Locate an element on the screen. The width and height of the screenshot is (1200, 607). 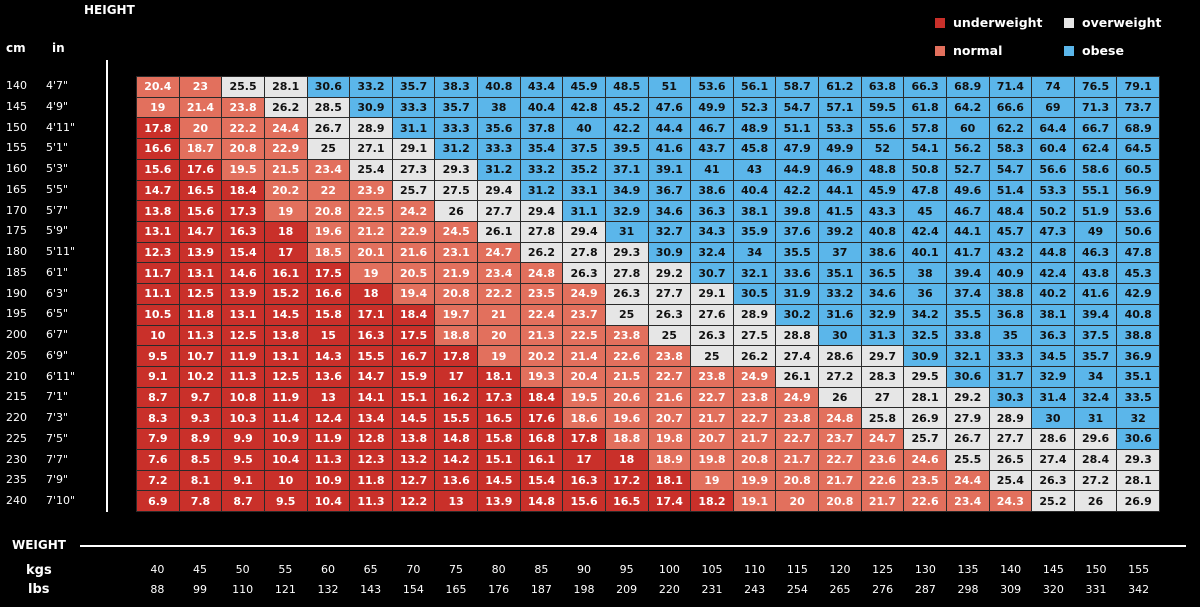
bmi-cell-obese: 35 is located at coordinates (1010, 335).